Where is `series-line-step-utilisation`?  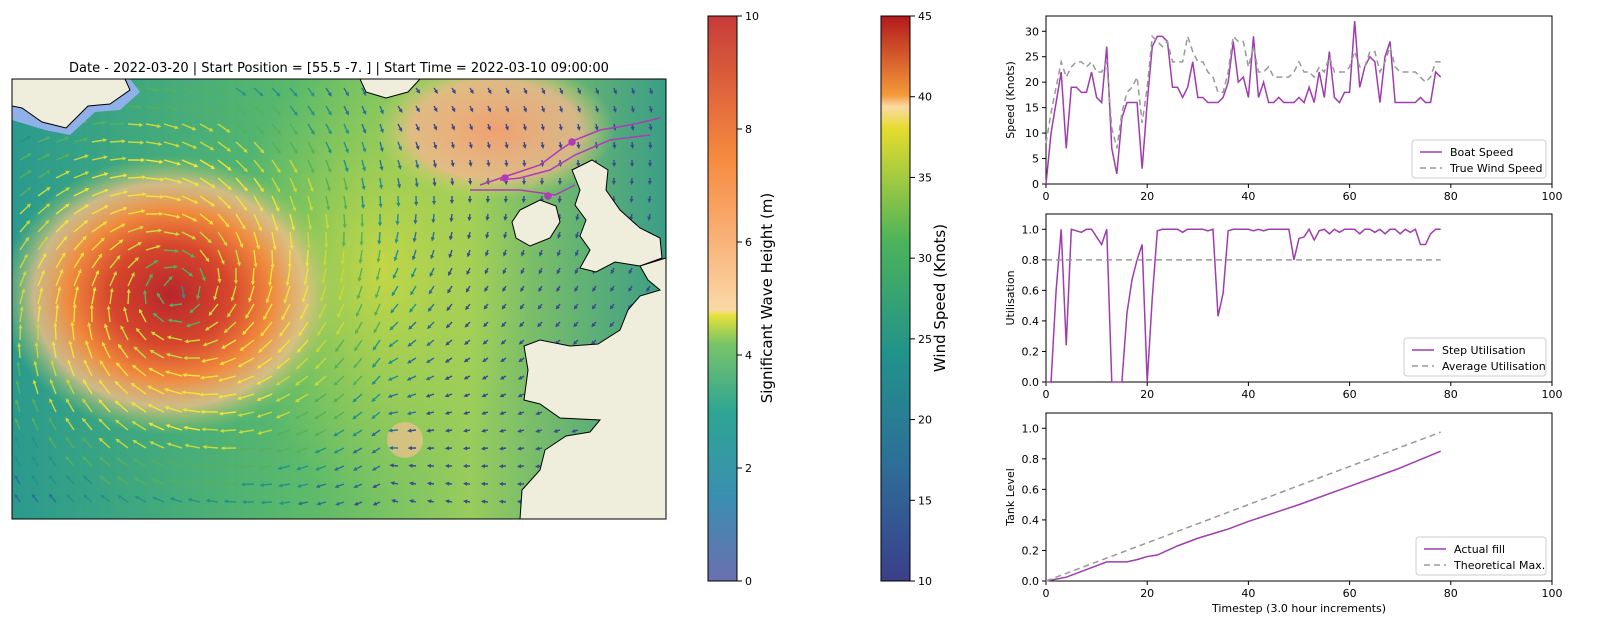 series-line-step-utilisation is located at coordinates (1243, 305).